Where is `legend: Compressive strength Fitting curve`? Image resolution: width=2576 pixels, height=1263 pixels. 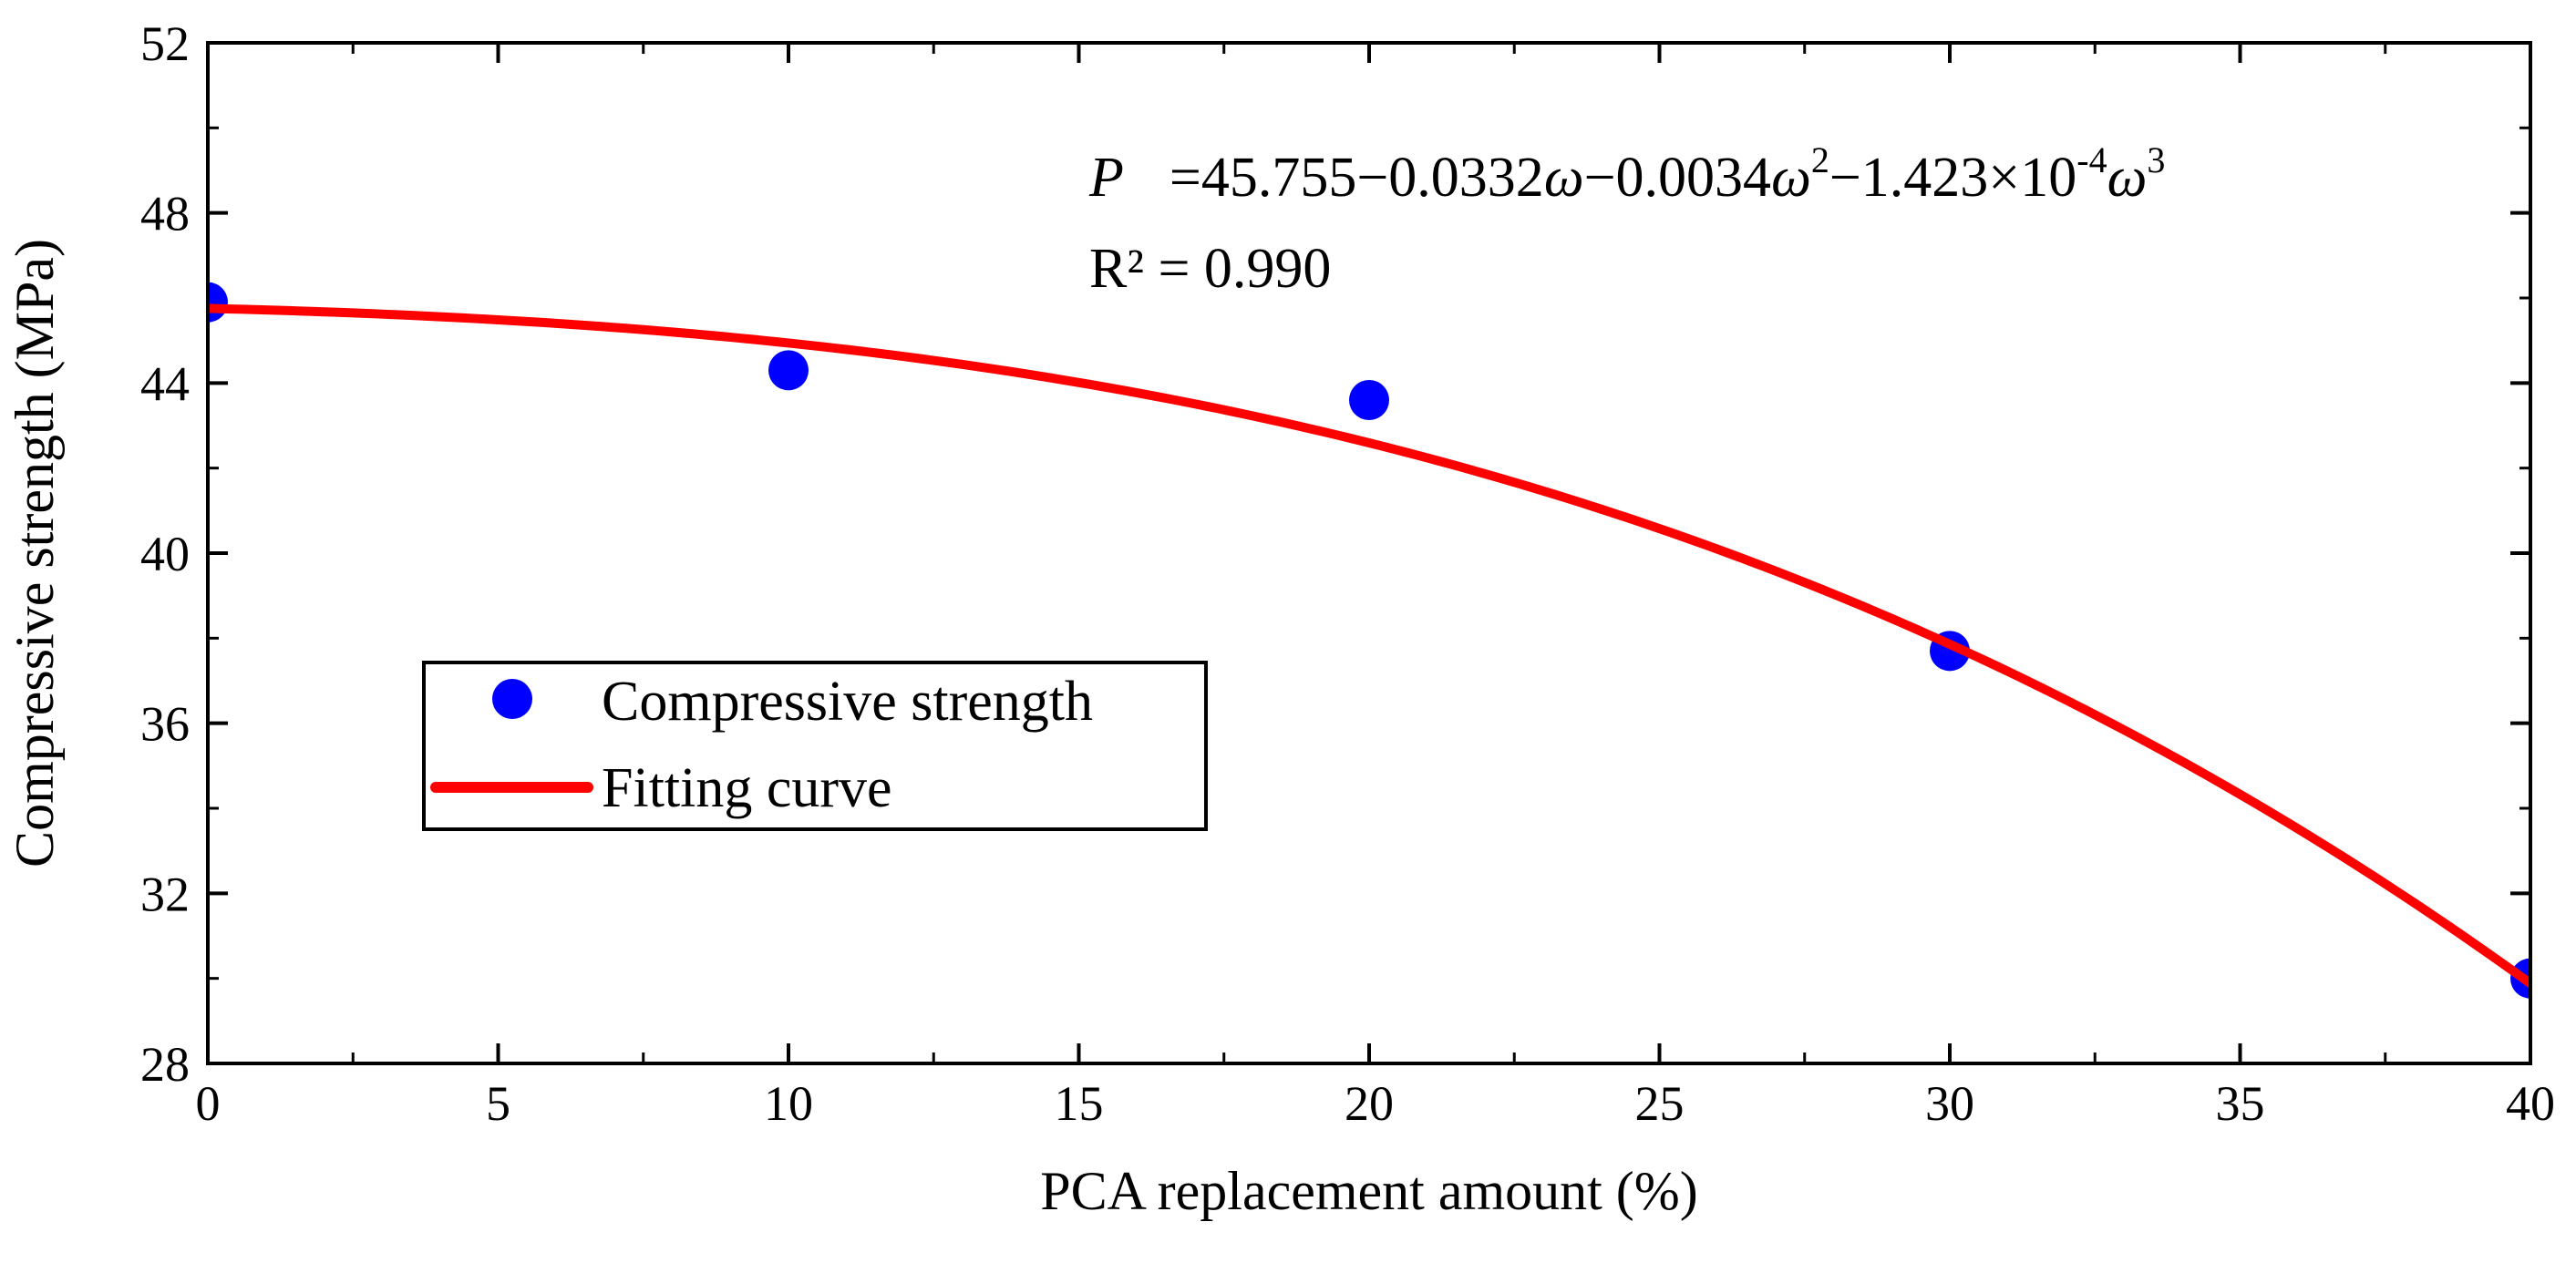 legend: Compressive strength Fitting curve is located at coordinates (815, 746).